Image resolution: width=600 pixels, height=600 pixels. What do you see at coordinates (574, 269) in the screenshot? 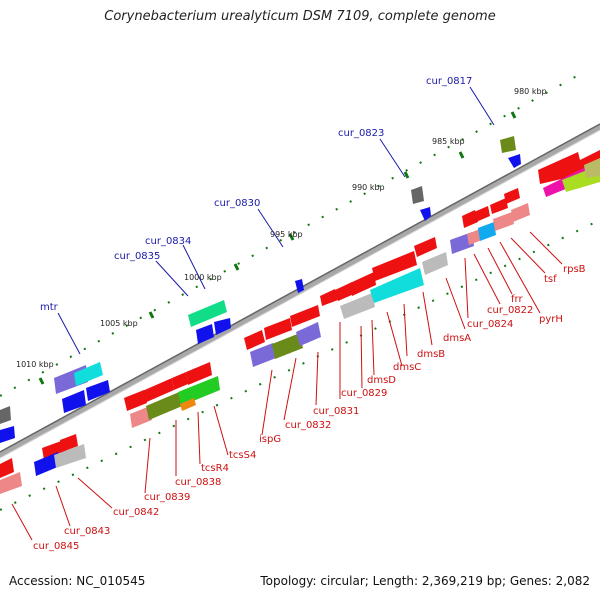
I see `gene-label: rpsB` at bounding box center [574, 269].